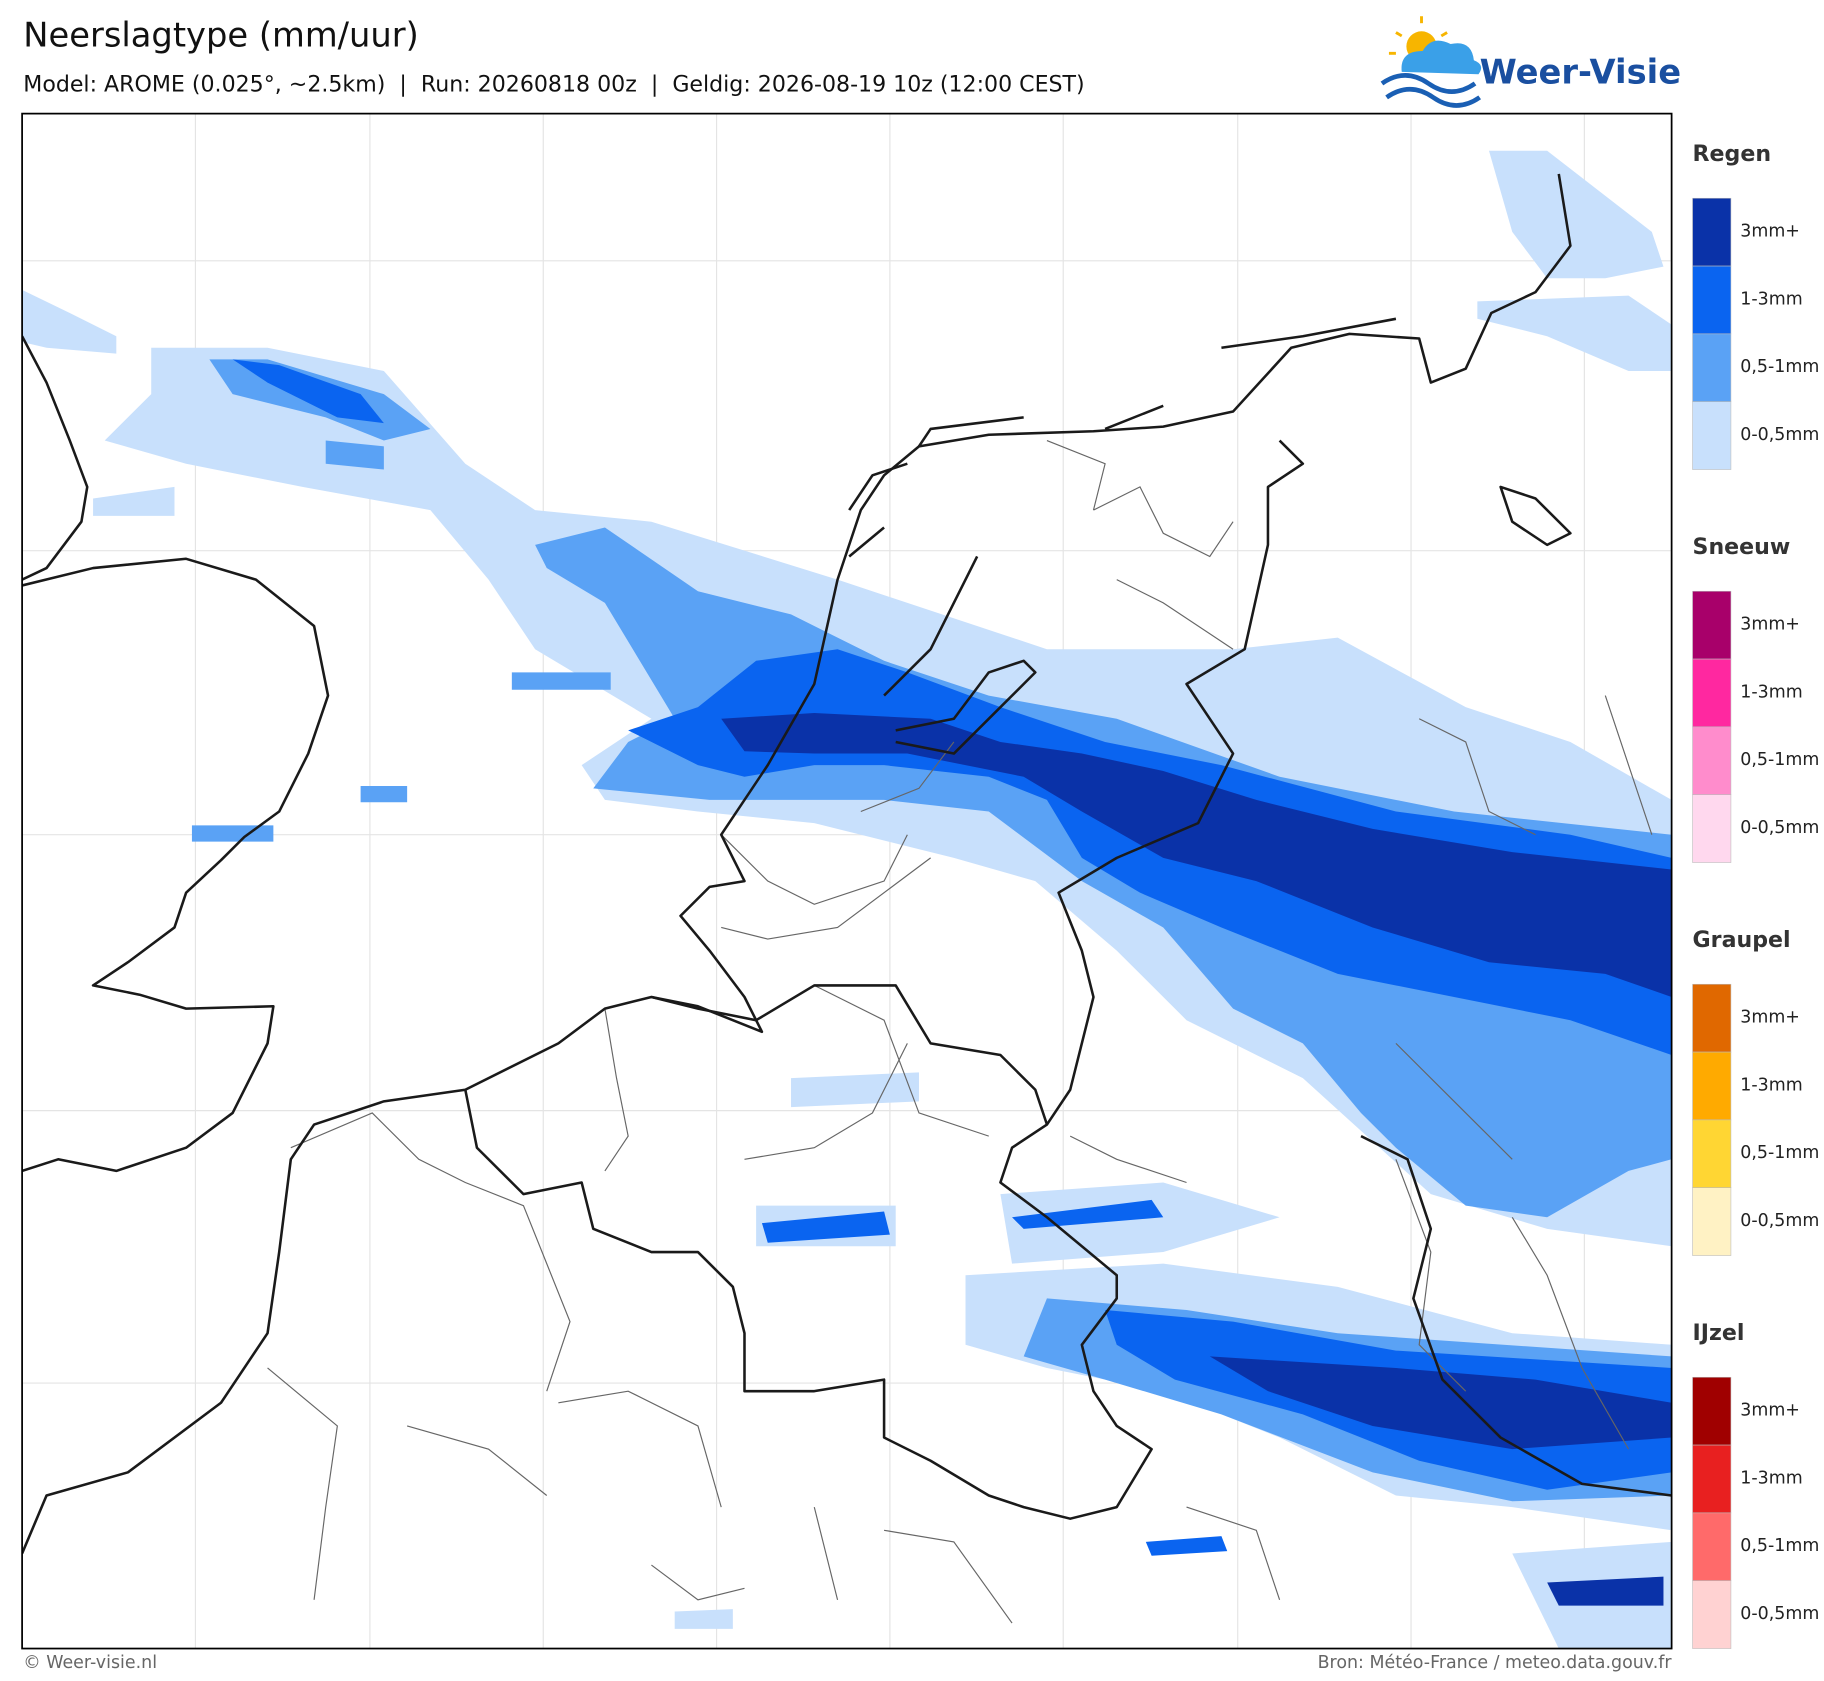  I want to click on legend-title: Graupel, so click(1742, 940).